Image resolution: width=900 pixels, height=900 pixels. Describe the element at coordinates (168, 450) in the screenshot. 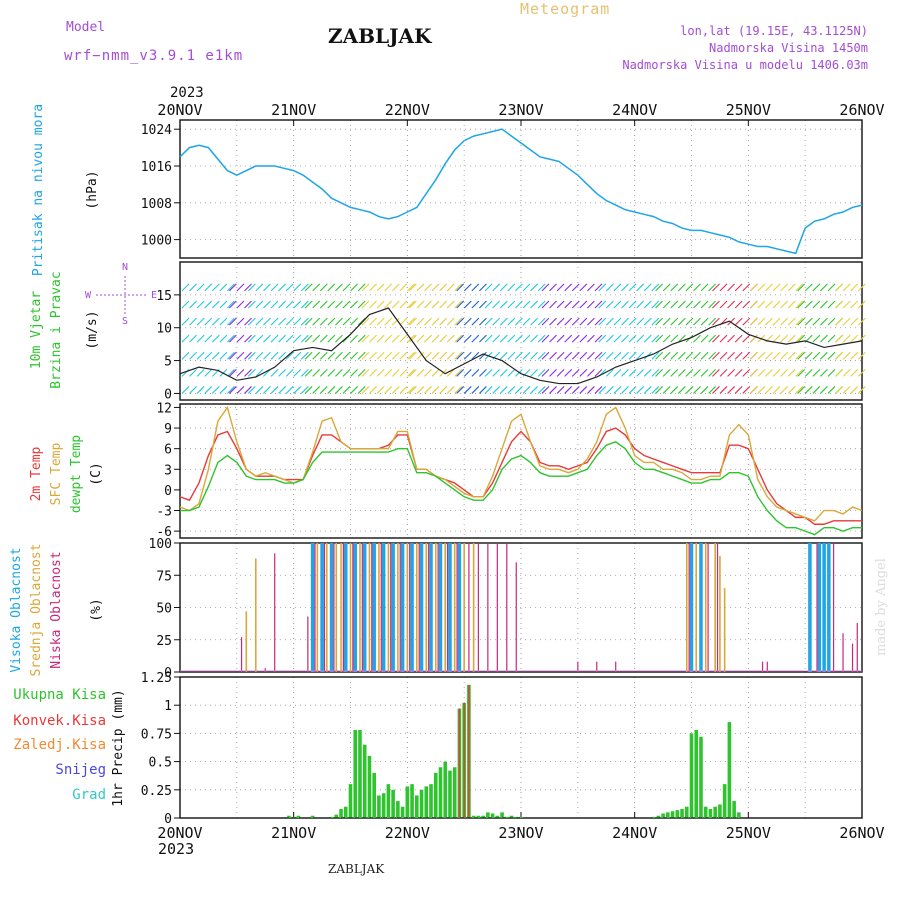

I see `temperature-ytick-label: 6` at that location.